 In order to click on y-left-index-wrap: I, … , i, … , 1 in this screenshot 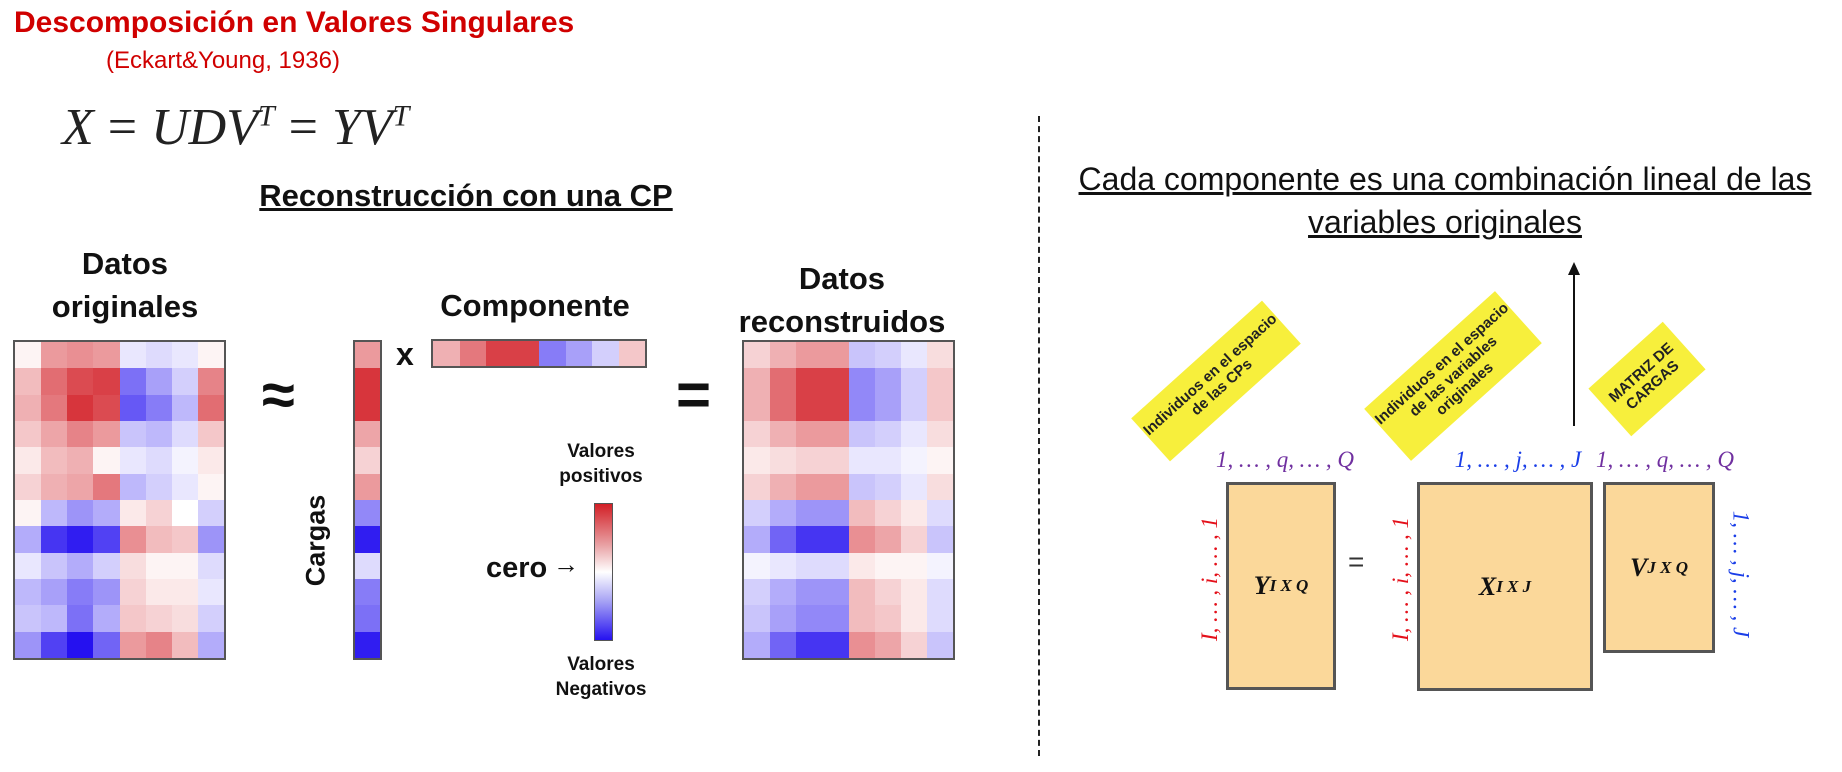, I will do `click(1210, 579)`.